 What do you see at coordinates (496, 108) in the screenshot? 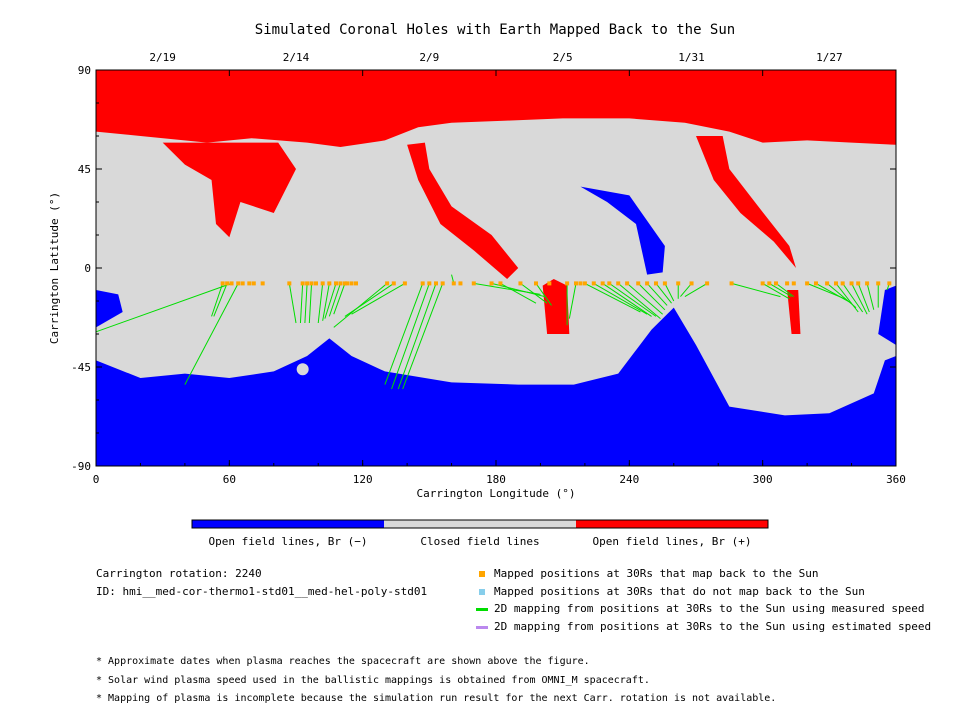
I see `north-polar-coronal-hole` at bounding box center [496, 108].